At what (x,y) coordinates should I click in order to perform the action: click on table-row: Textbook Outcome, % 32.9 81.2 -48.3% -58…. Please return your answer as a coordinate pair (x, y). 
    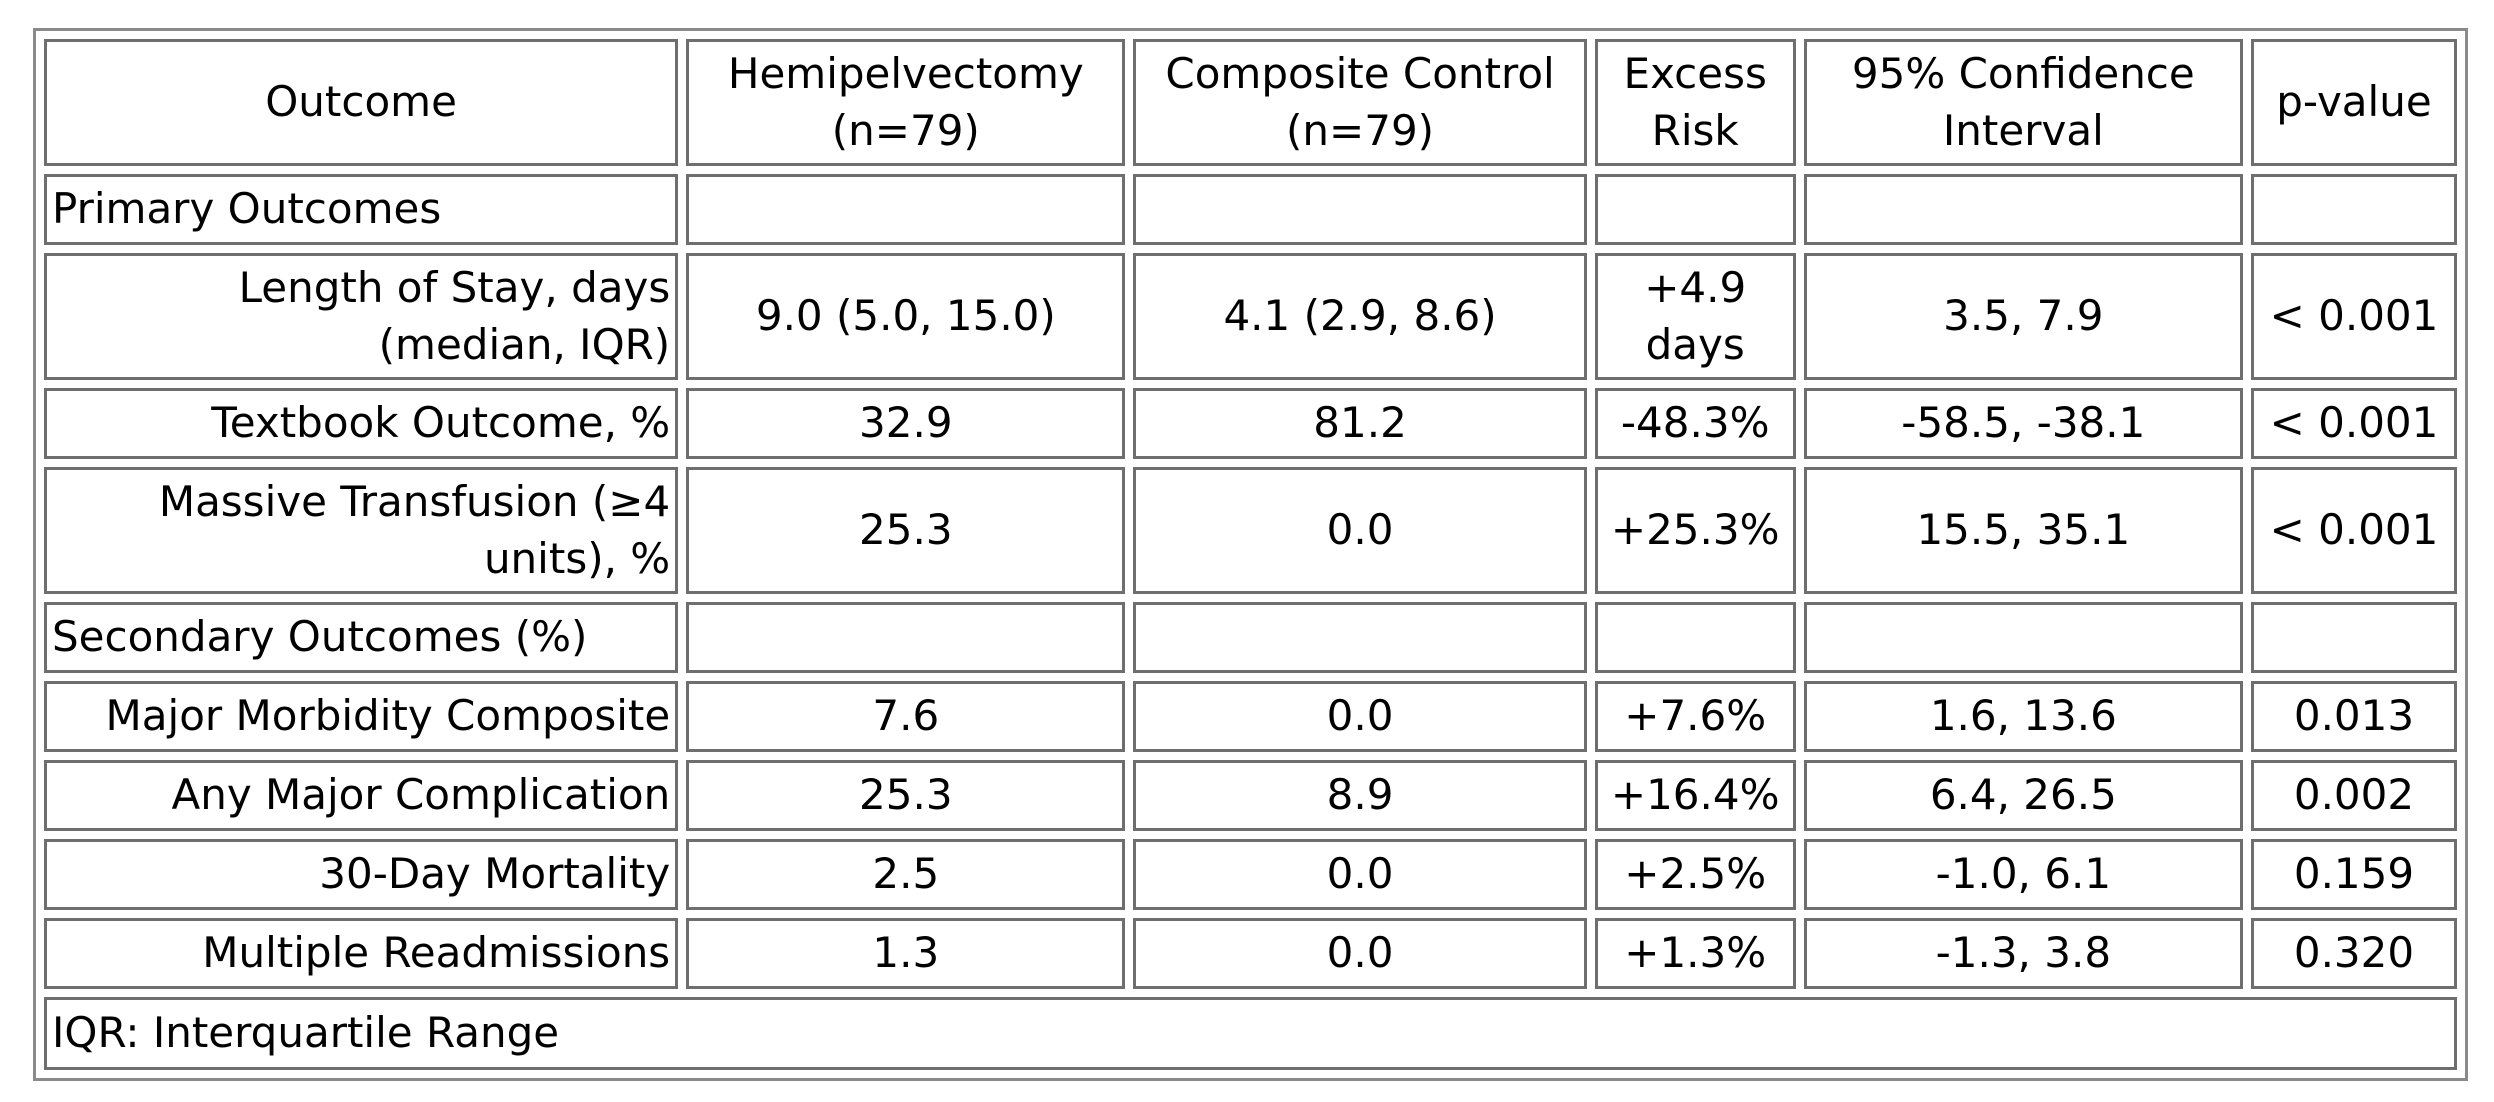
    Looking at the image, I should click on (1250, 423).